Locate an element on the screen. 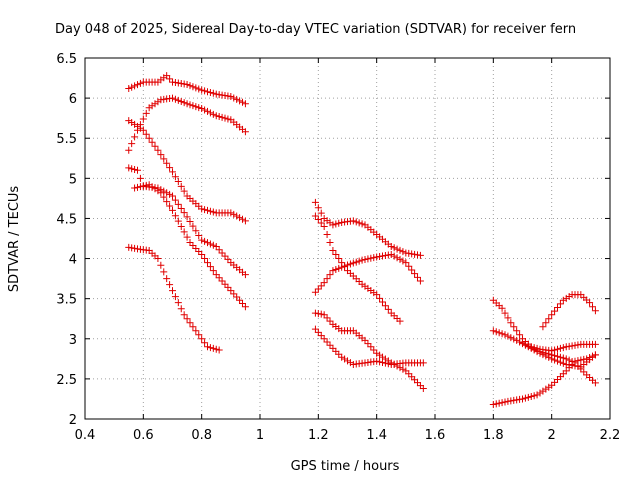  series-arc-c1 is located at coordinates (544, 325).